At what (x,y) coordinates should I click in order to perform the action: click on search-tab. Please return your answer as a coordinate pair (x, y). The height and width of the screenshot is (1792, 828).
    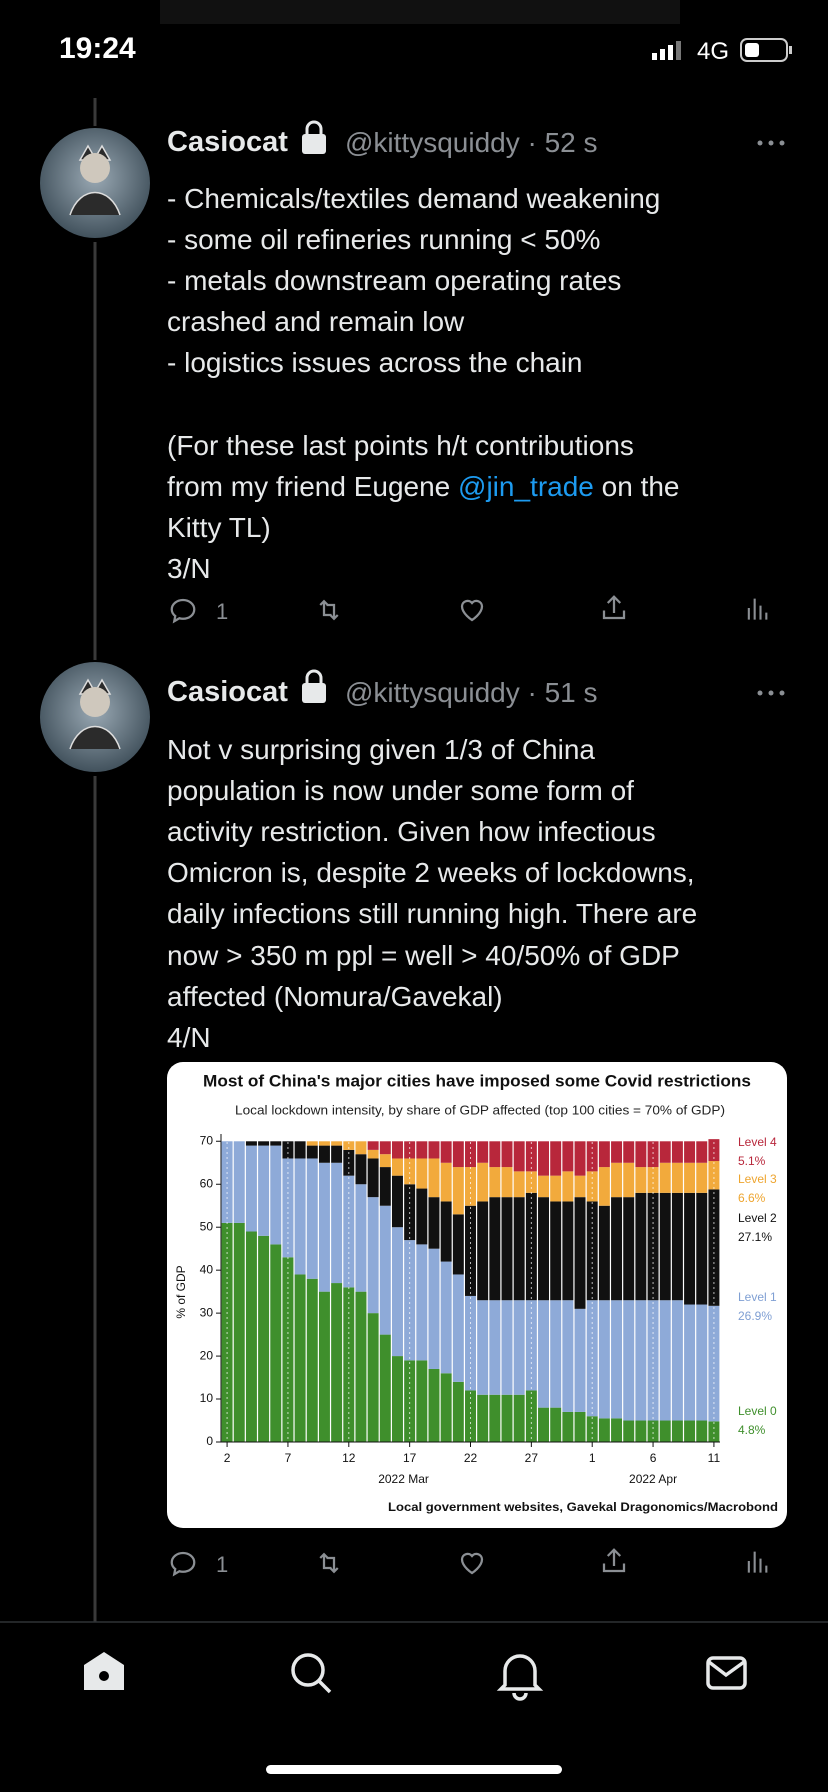
    Looking at the image, I should click on (311, 1673).